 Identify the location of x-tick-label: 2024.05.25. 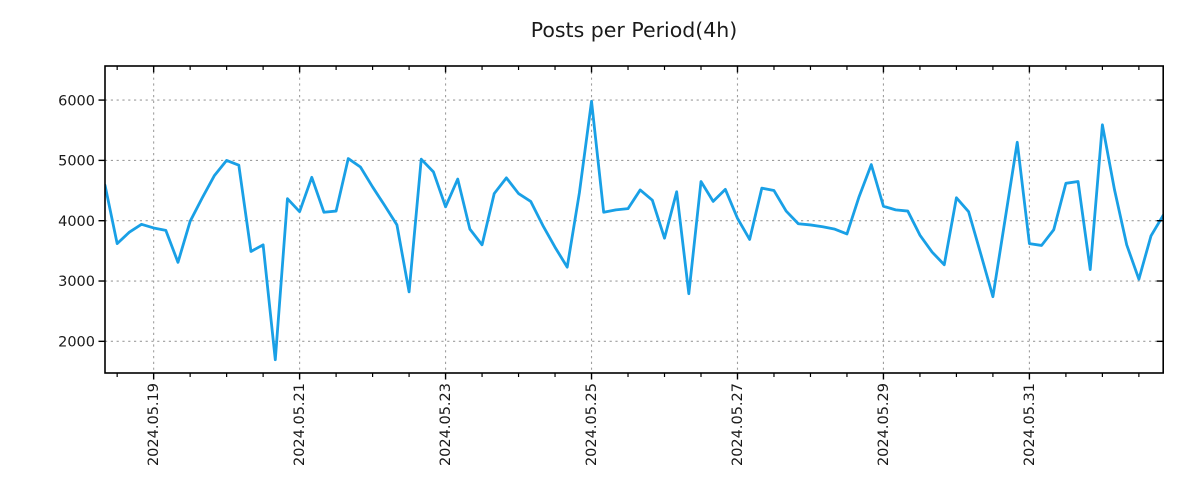
(592, 424).